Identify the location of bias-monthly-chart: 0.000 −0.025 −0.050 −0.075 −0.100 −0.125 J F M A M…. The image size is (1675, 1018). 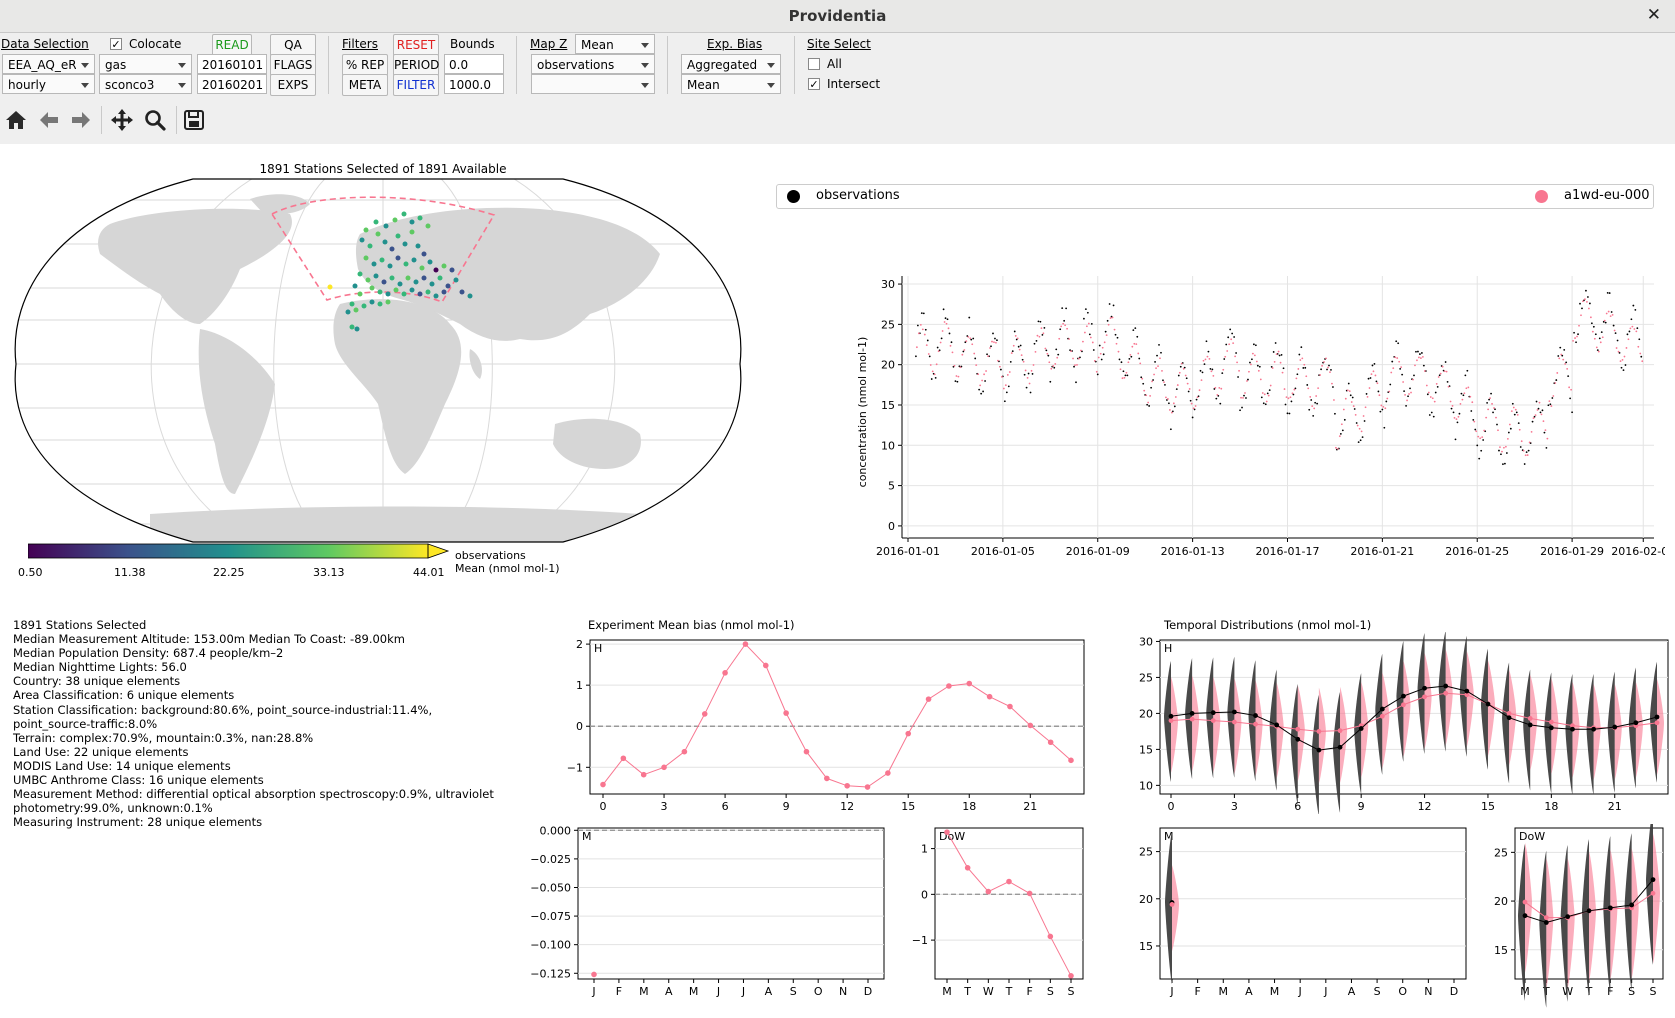
(705, 919).